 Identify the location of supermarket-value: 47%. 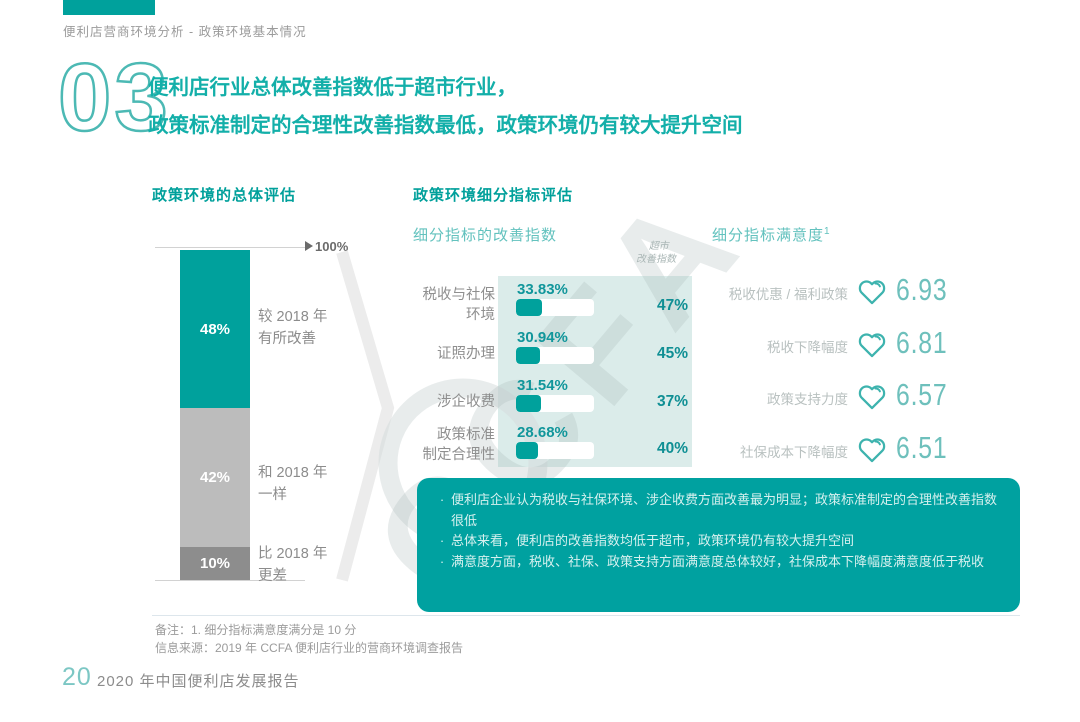
(672, 305).